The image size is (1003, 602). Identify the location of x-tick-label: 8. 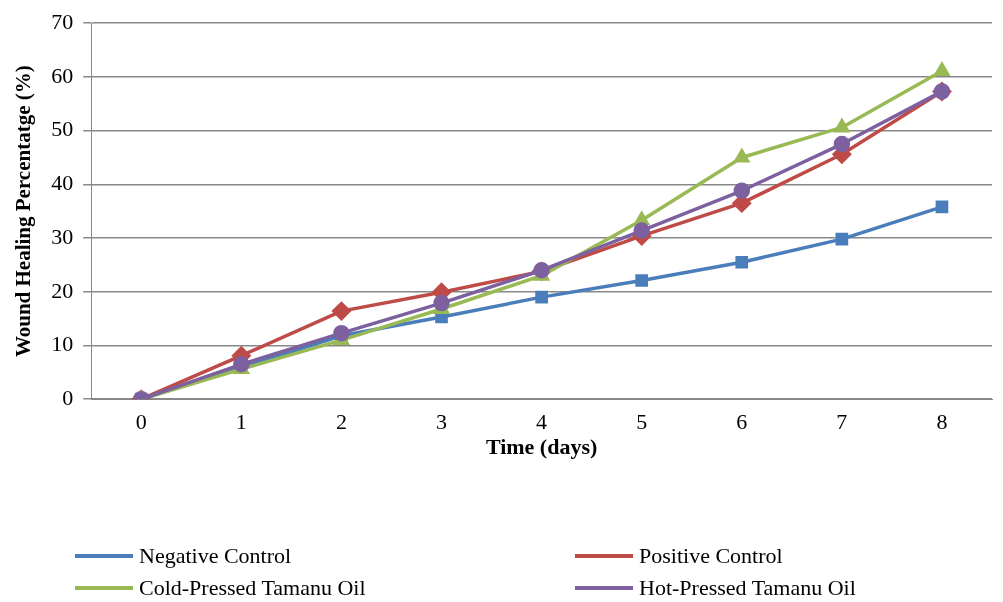
(942, 422).